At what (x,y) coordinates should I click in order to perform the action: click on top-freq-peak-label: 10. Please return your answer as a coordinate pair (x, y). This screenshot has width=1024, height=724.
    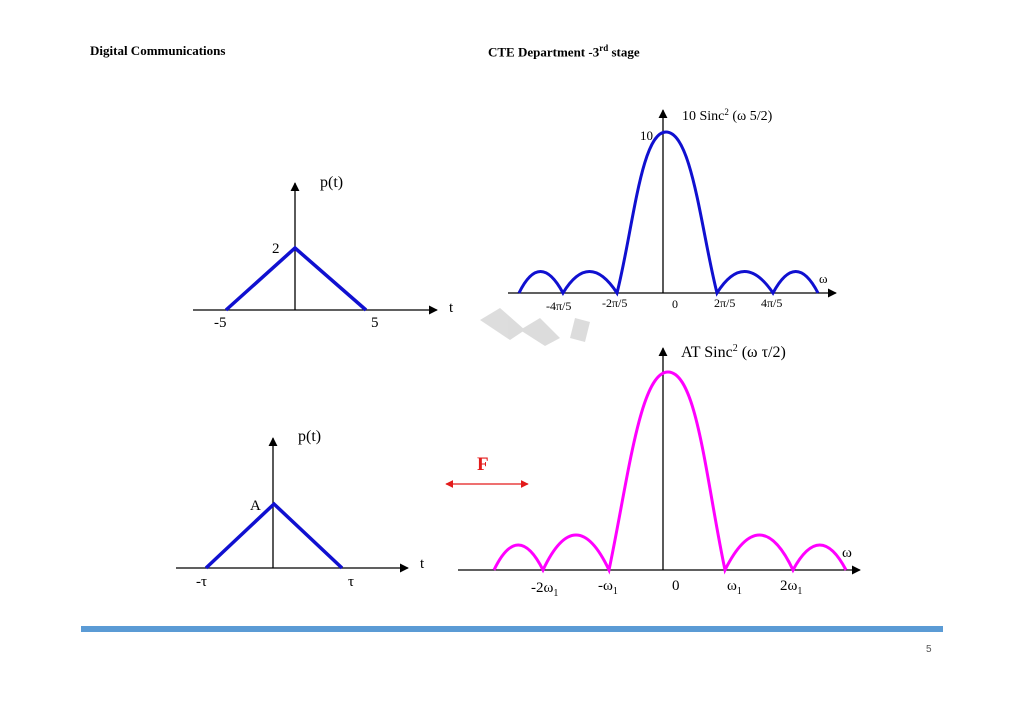
    Looking at the image, I should click on (646, 135).